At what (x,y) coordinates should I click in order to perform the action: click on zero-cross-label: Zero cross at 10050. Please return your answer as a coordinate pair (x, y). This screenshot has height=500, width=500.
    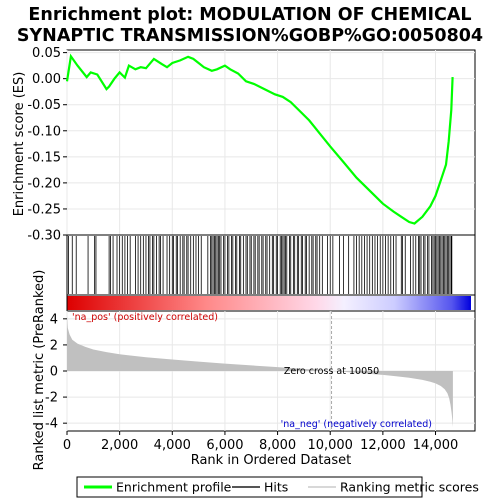
    Looking at the image, I should click on (331, 371).